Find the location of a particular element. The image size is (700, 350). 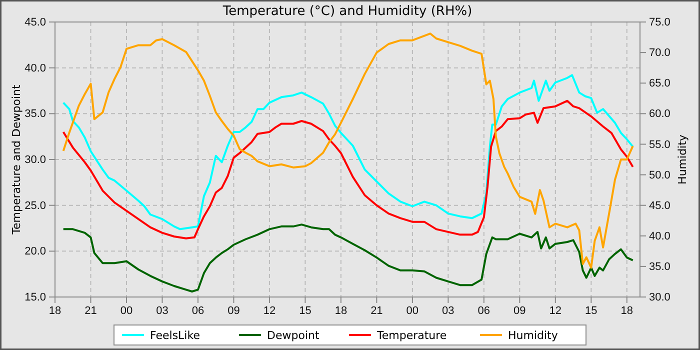

y-tick-label: 20.0 is located at coordinates (35, 252).